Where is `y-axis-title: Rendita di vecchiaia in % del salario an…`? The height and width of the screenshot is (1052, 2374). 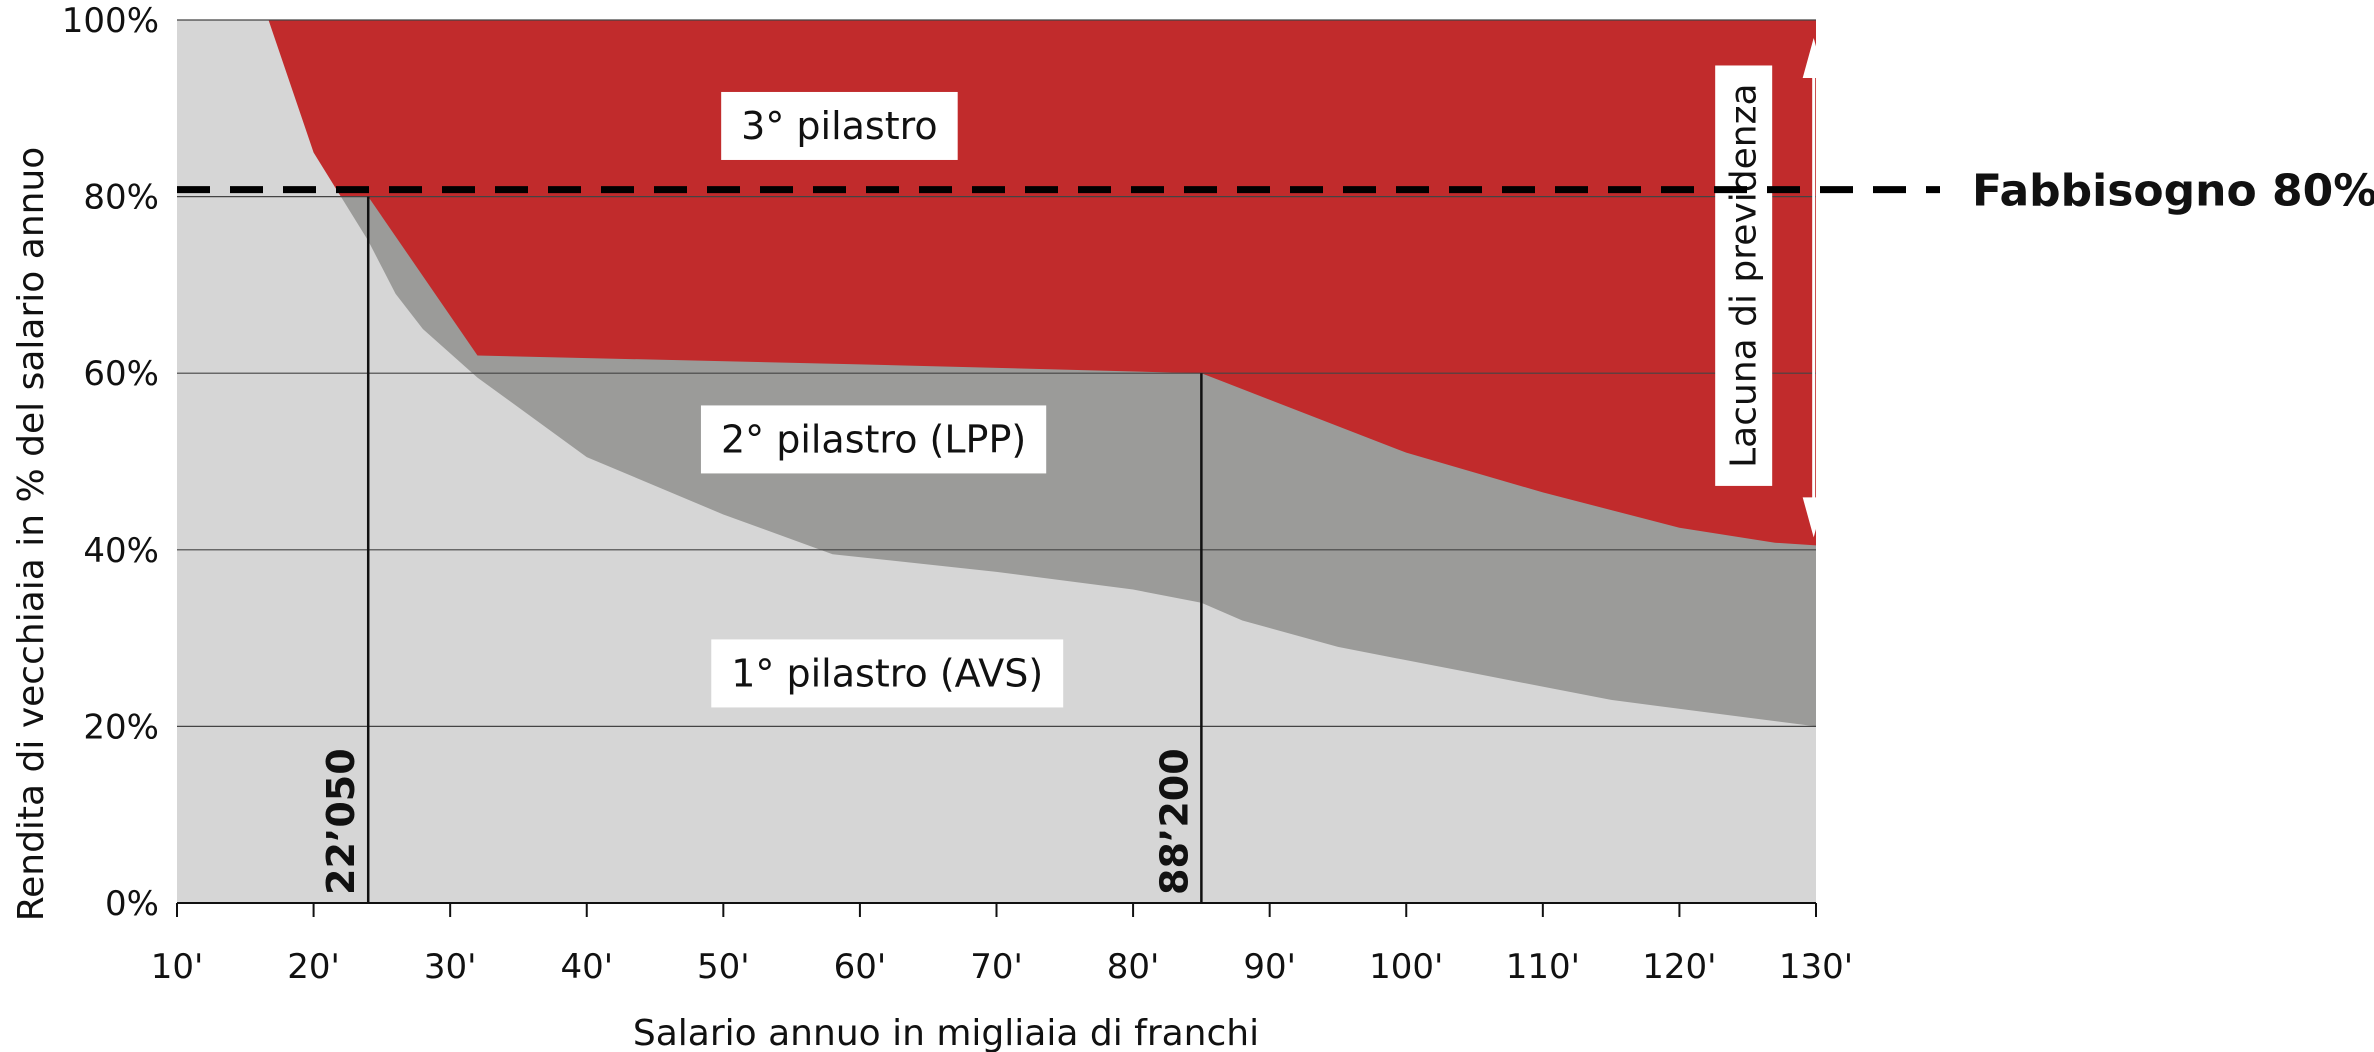
y-axis-title: Rendita di vecchiaia in % del salario an… is located at coordinates (31, 534).